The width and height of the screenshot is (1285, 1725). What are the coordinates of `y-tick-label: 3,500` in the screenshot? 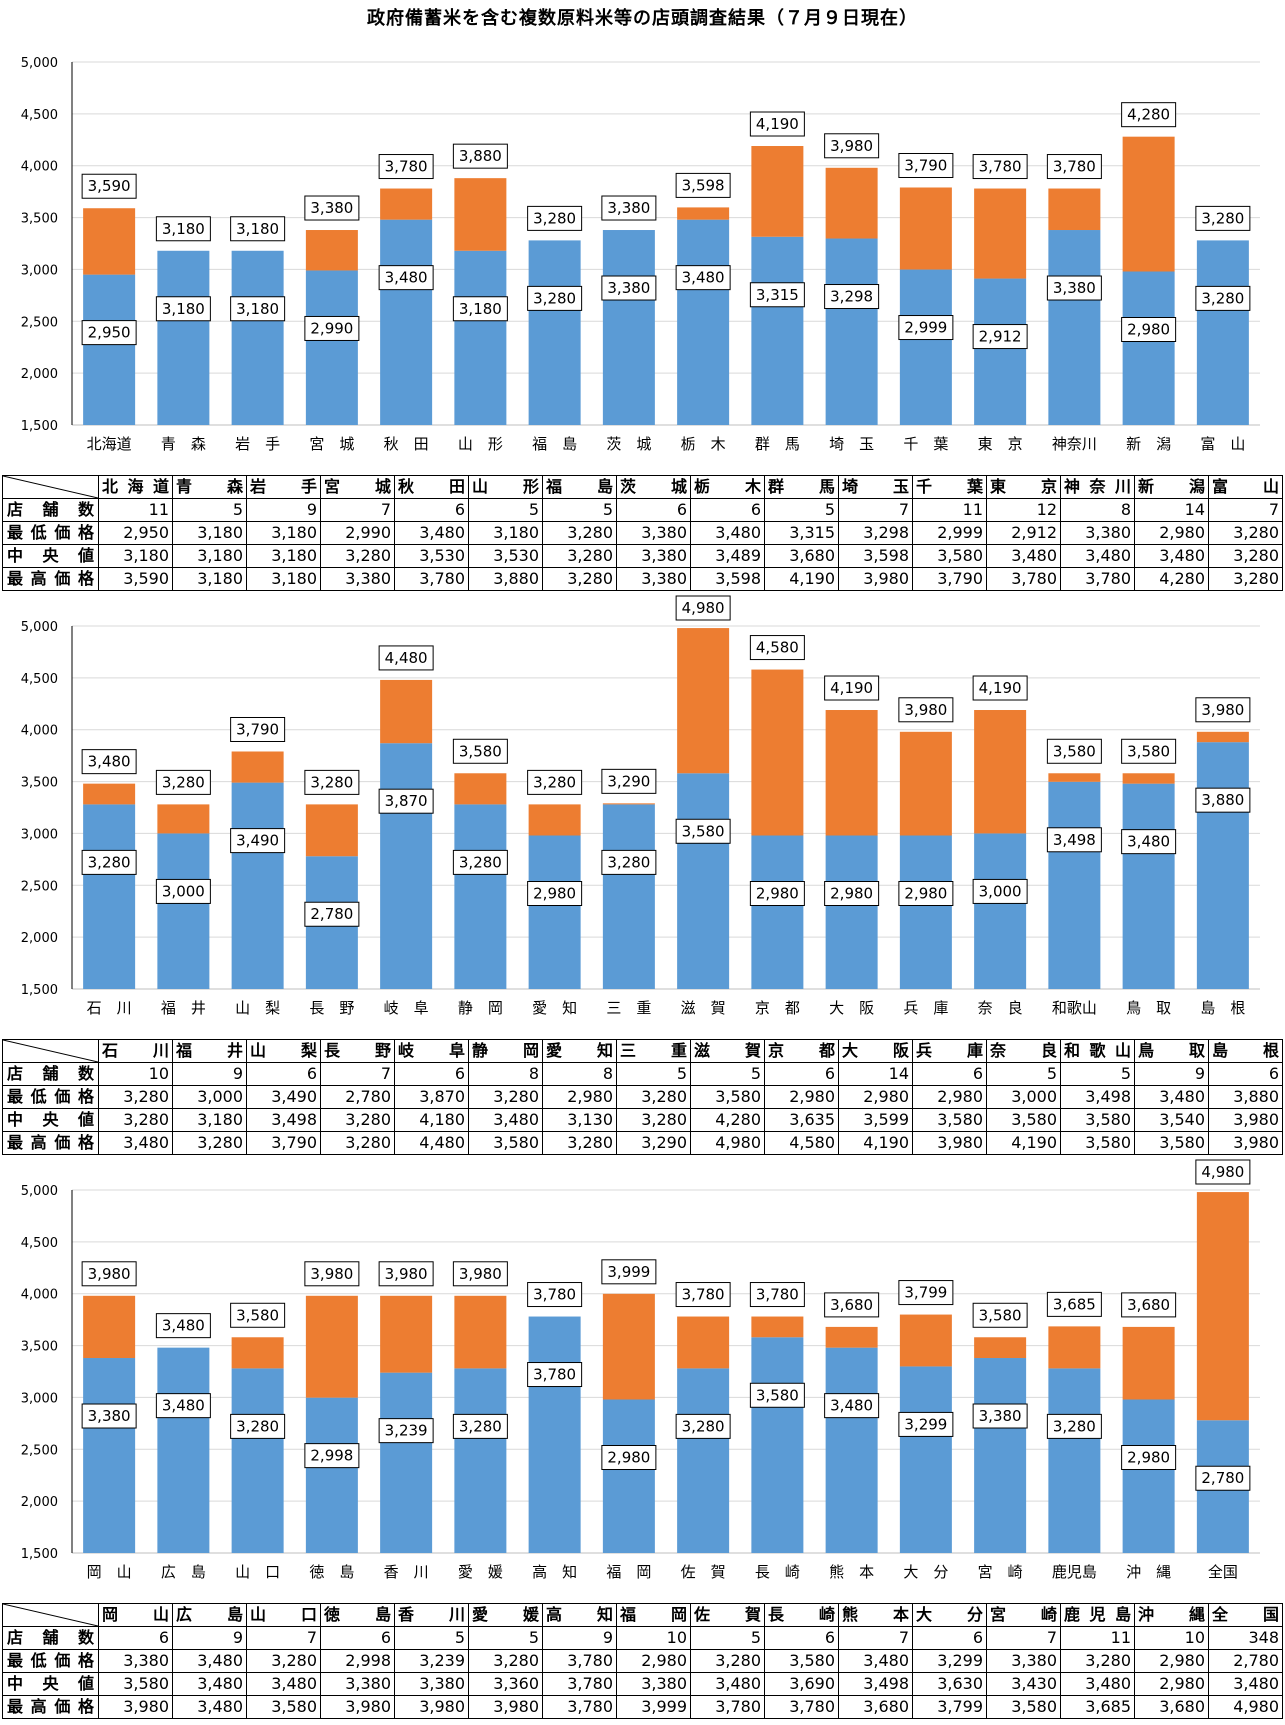 It's located at (39, 1347).